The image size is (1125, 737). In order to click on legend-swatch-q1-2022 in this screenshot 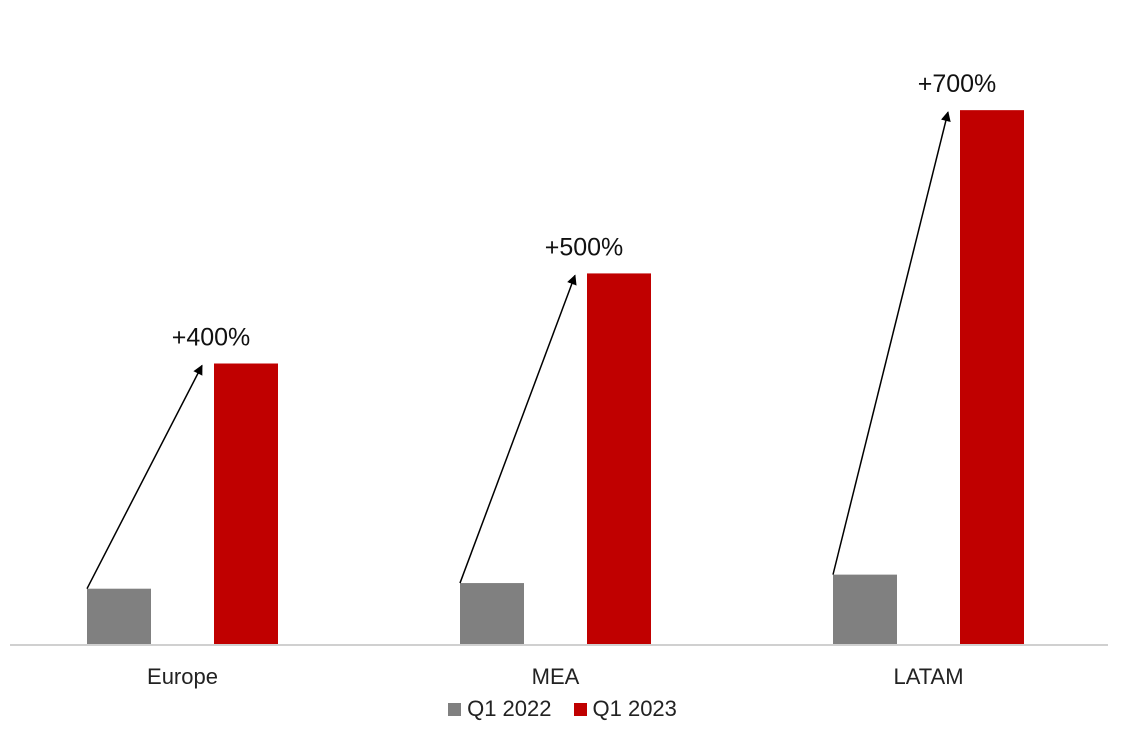, I will do `click(455, 709)`.